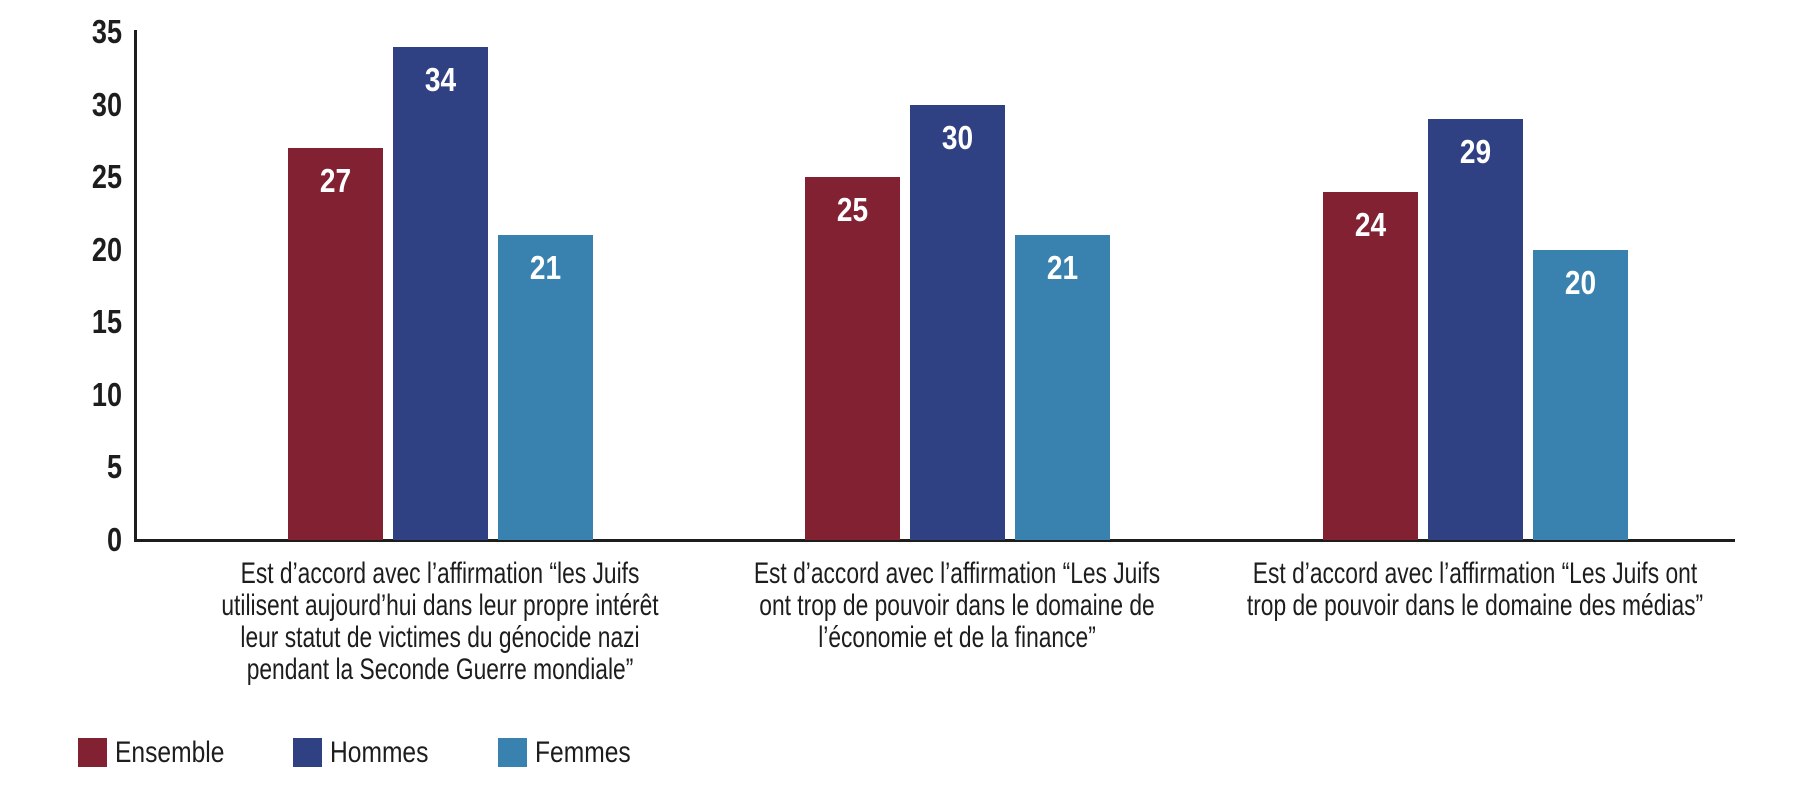  I want to click on bar-hommes: 34, so click(440, 293).